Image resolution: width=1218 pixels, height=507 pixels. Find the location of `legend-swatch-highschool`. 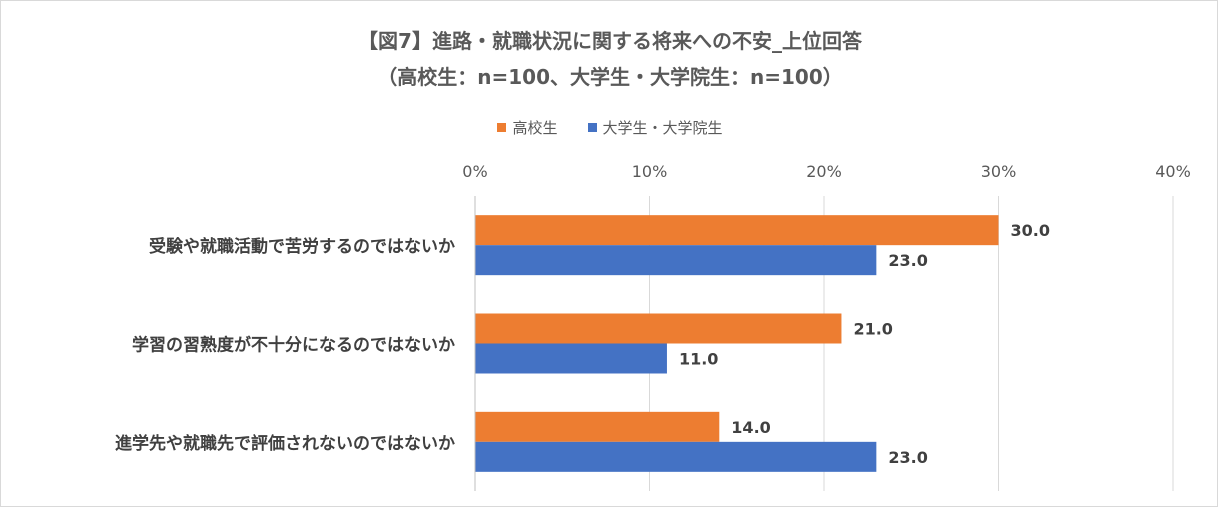

legend-swatch-highschool is located at coordinates (502, 127).